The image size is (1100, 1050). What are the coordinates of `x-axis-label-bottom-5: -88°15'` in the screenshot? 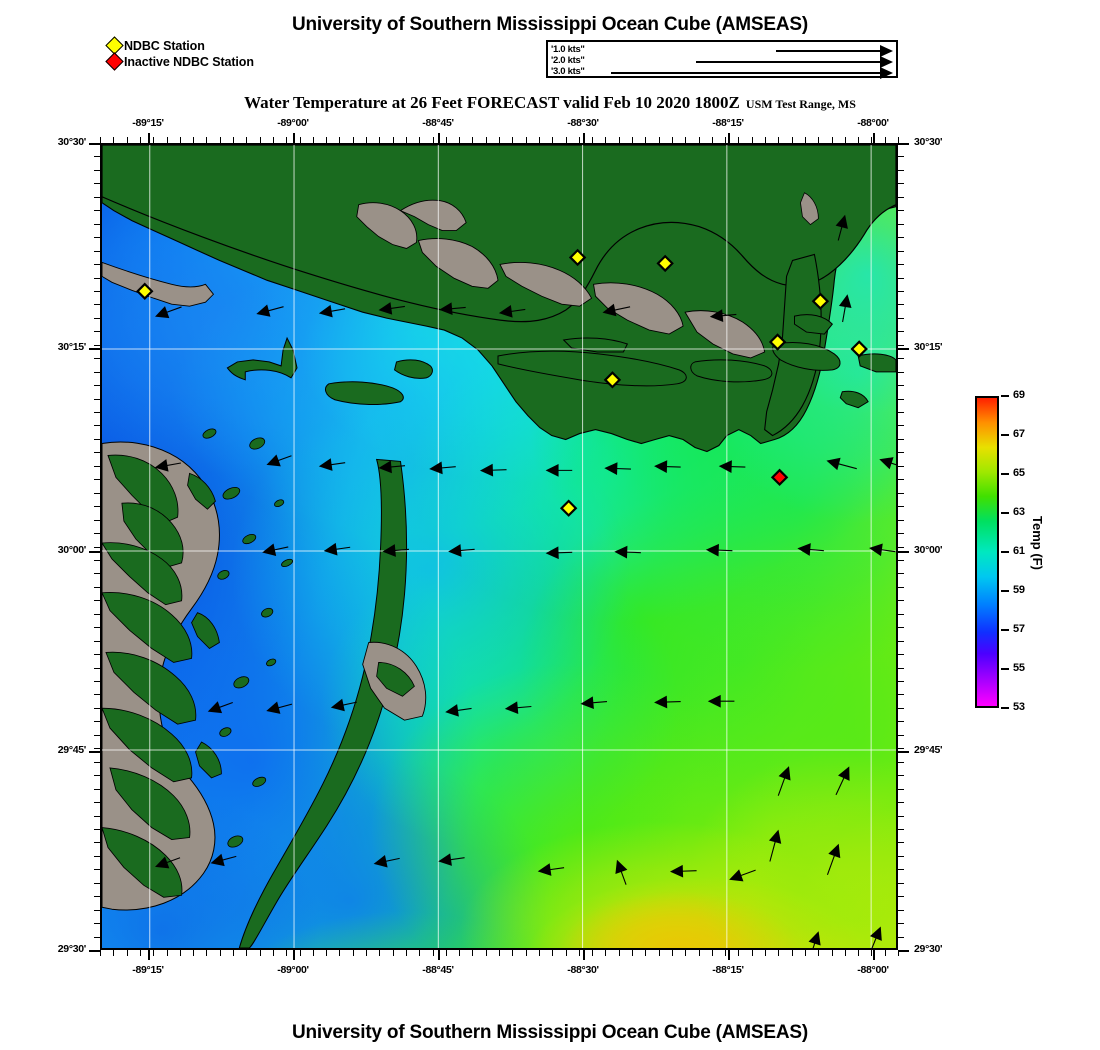 It's located at (728, 970).